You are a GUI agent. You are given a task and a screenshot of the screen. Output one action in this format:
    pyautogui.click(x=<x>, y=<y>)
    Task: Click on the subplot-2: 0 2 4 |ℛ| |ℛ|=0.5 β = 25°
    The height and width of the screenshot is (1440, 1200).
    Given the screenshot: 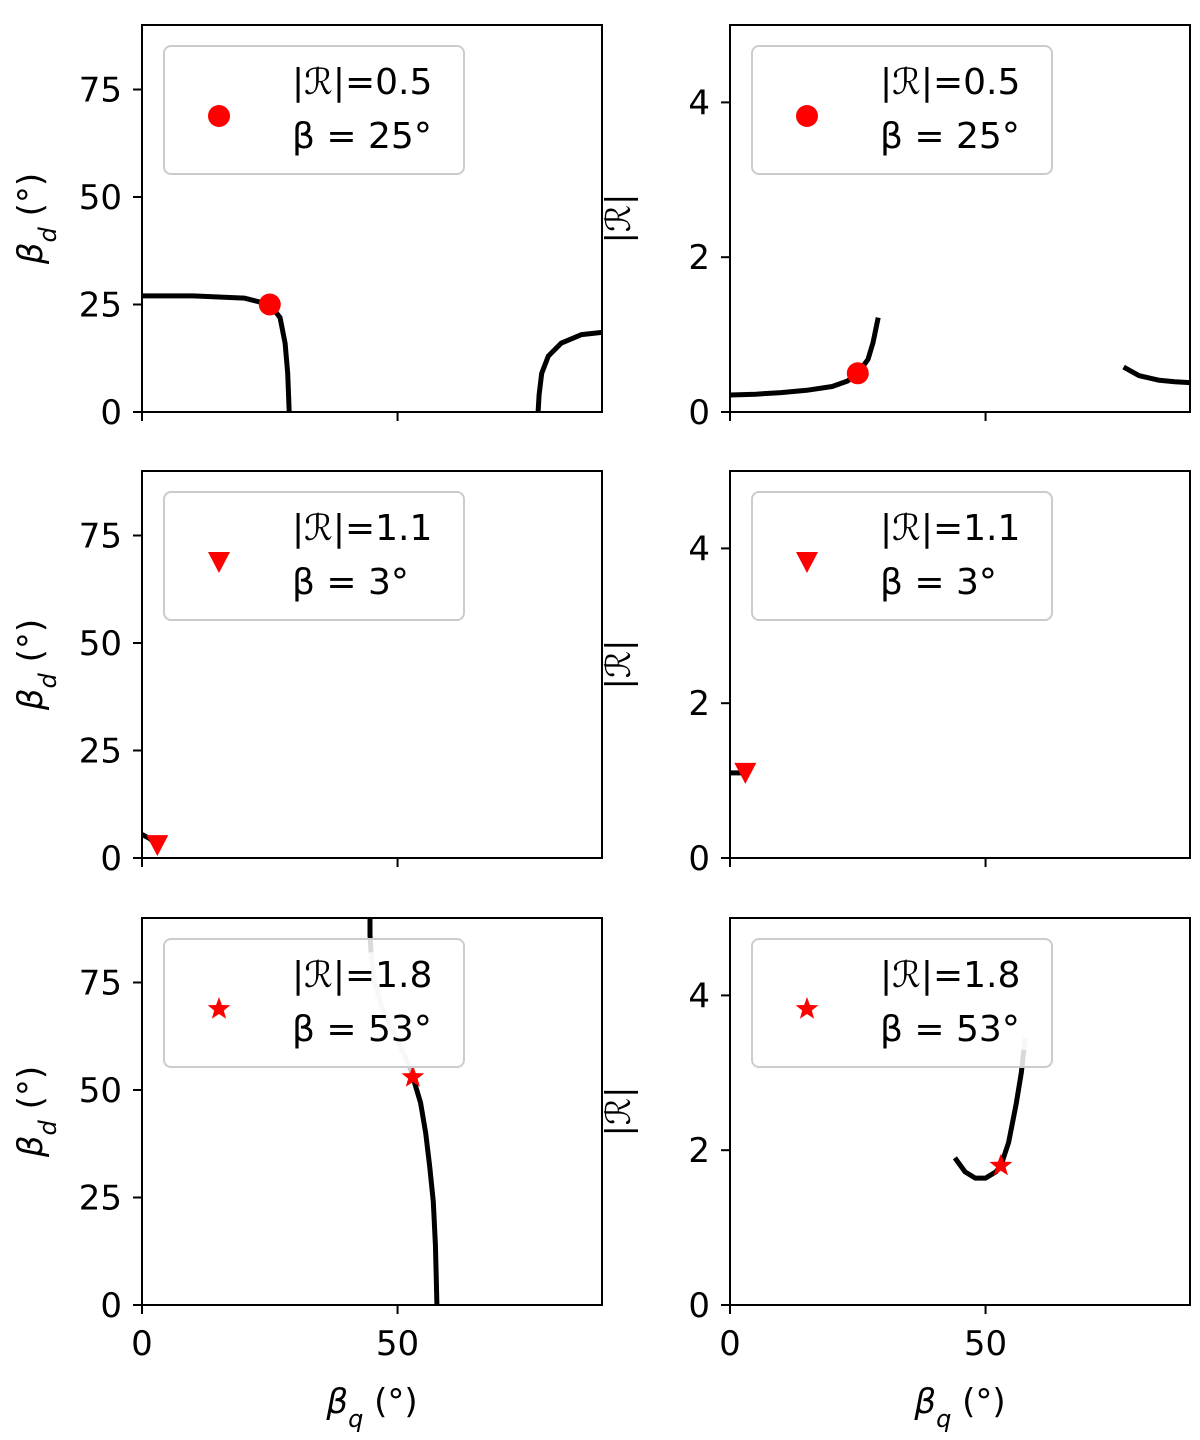 What is the action you would take?
    pyautogui.click(x=895, y=228)
    